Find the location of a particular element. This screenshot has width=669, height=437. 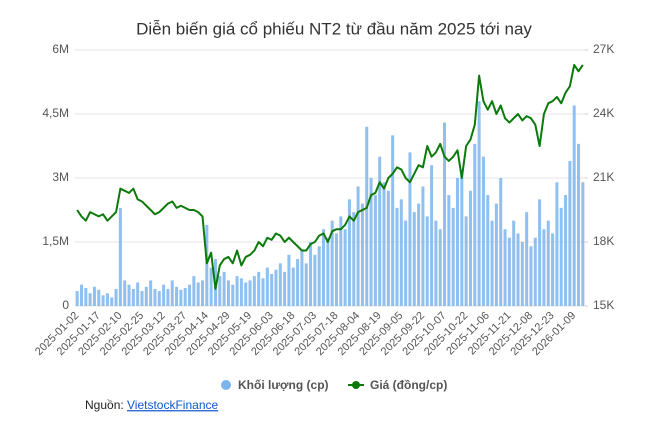

source-link-text: VietstockFinance is located at coordinates (172, 405).